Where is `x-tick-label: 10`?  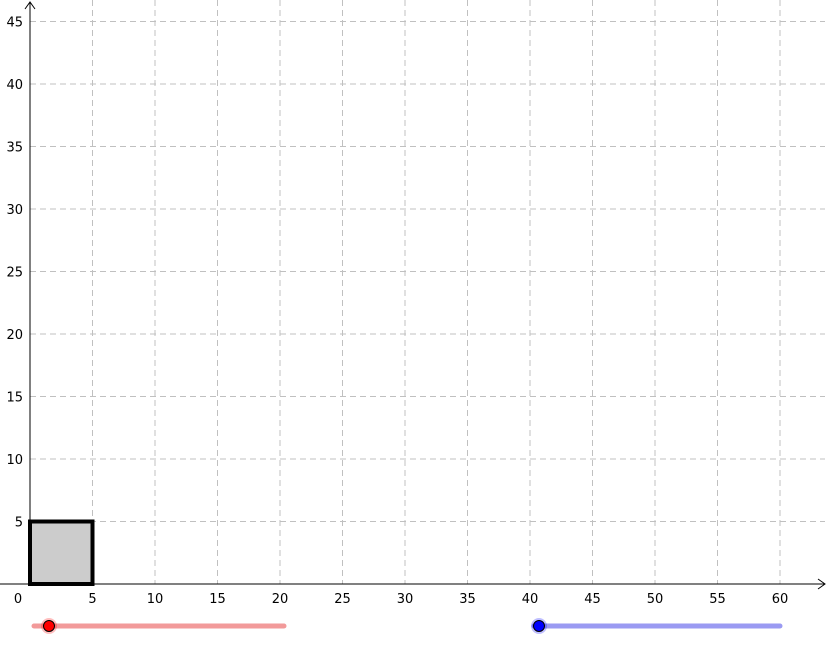
x-tick-label: 10 is located at coordinates (155, 599).